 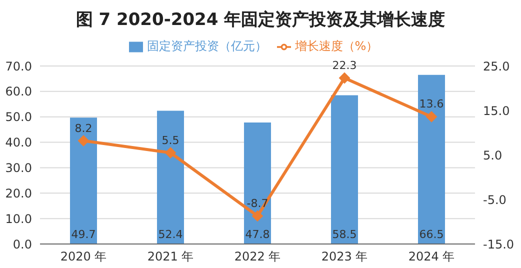 What do you see at coordinates (170, 257) in the screenshot?
I see `x-tick-label: 2021 年` at bounding box center [170, 257].